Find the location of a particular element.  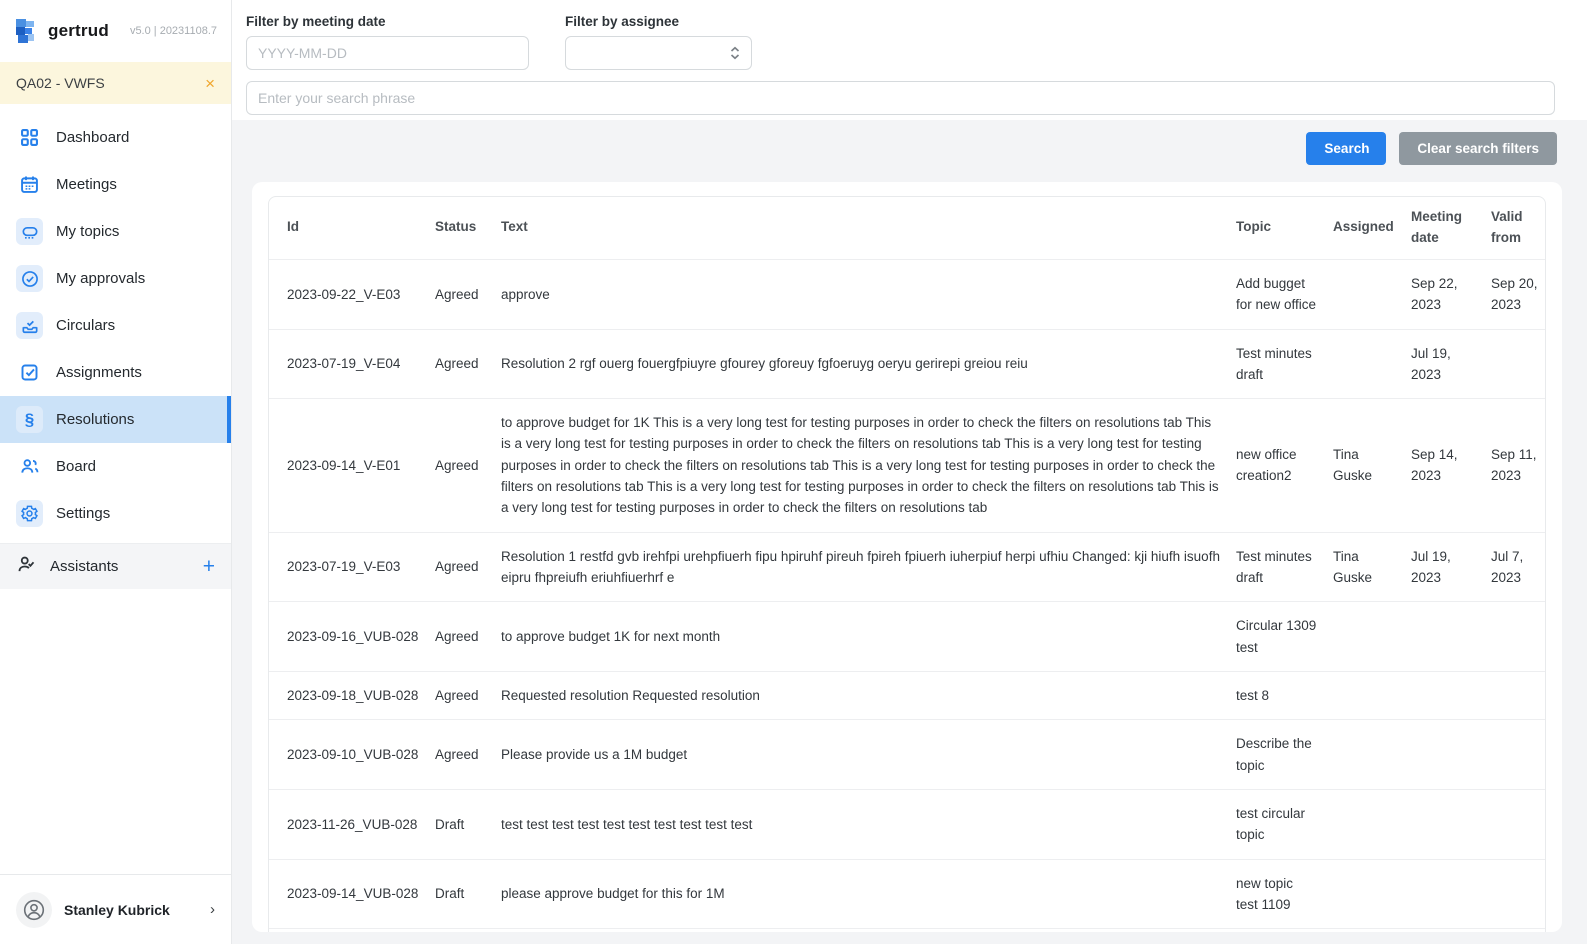

sidebar-item-my-approvals: My approvals is located at coordinates (115, 278).